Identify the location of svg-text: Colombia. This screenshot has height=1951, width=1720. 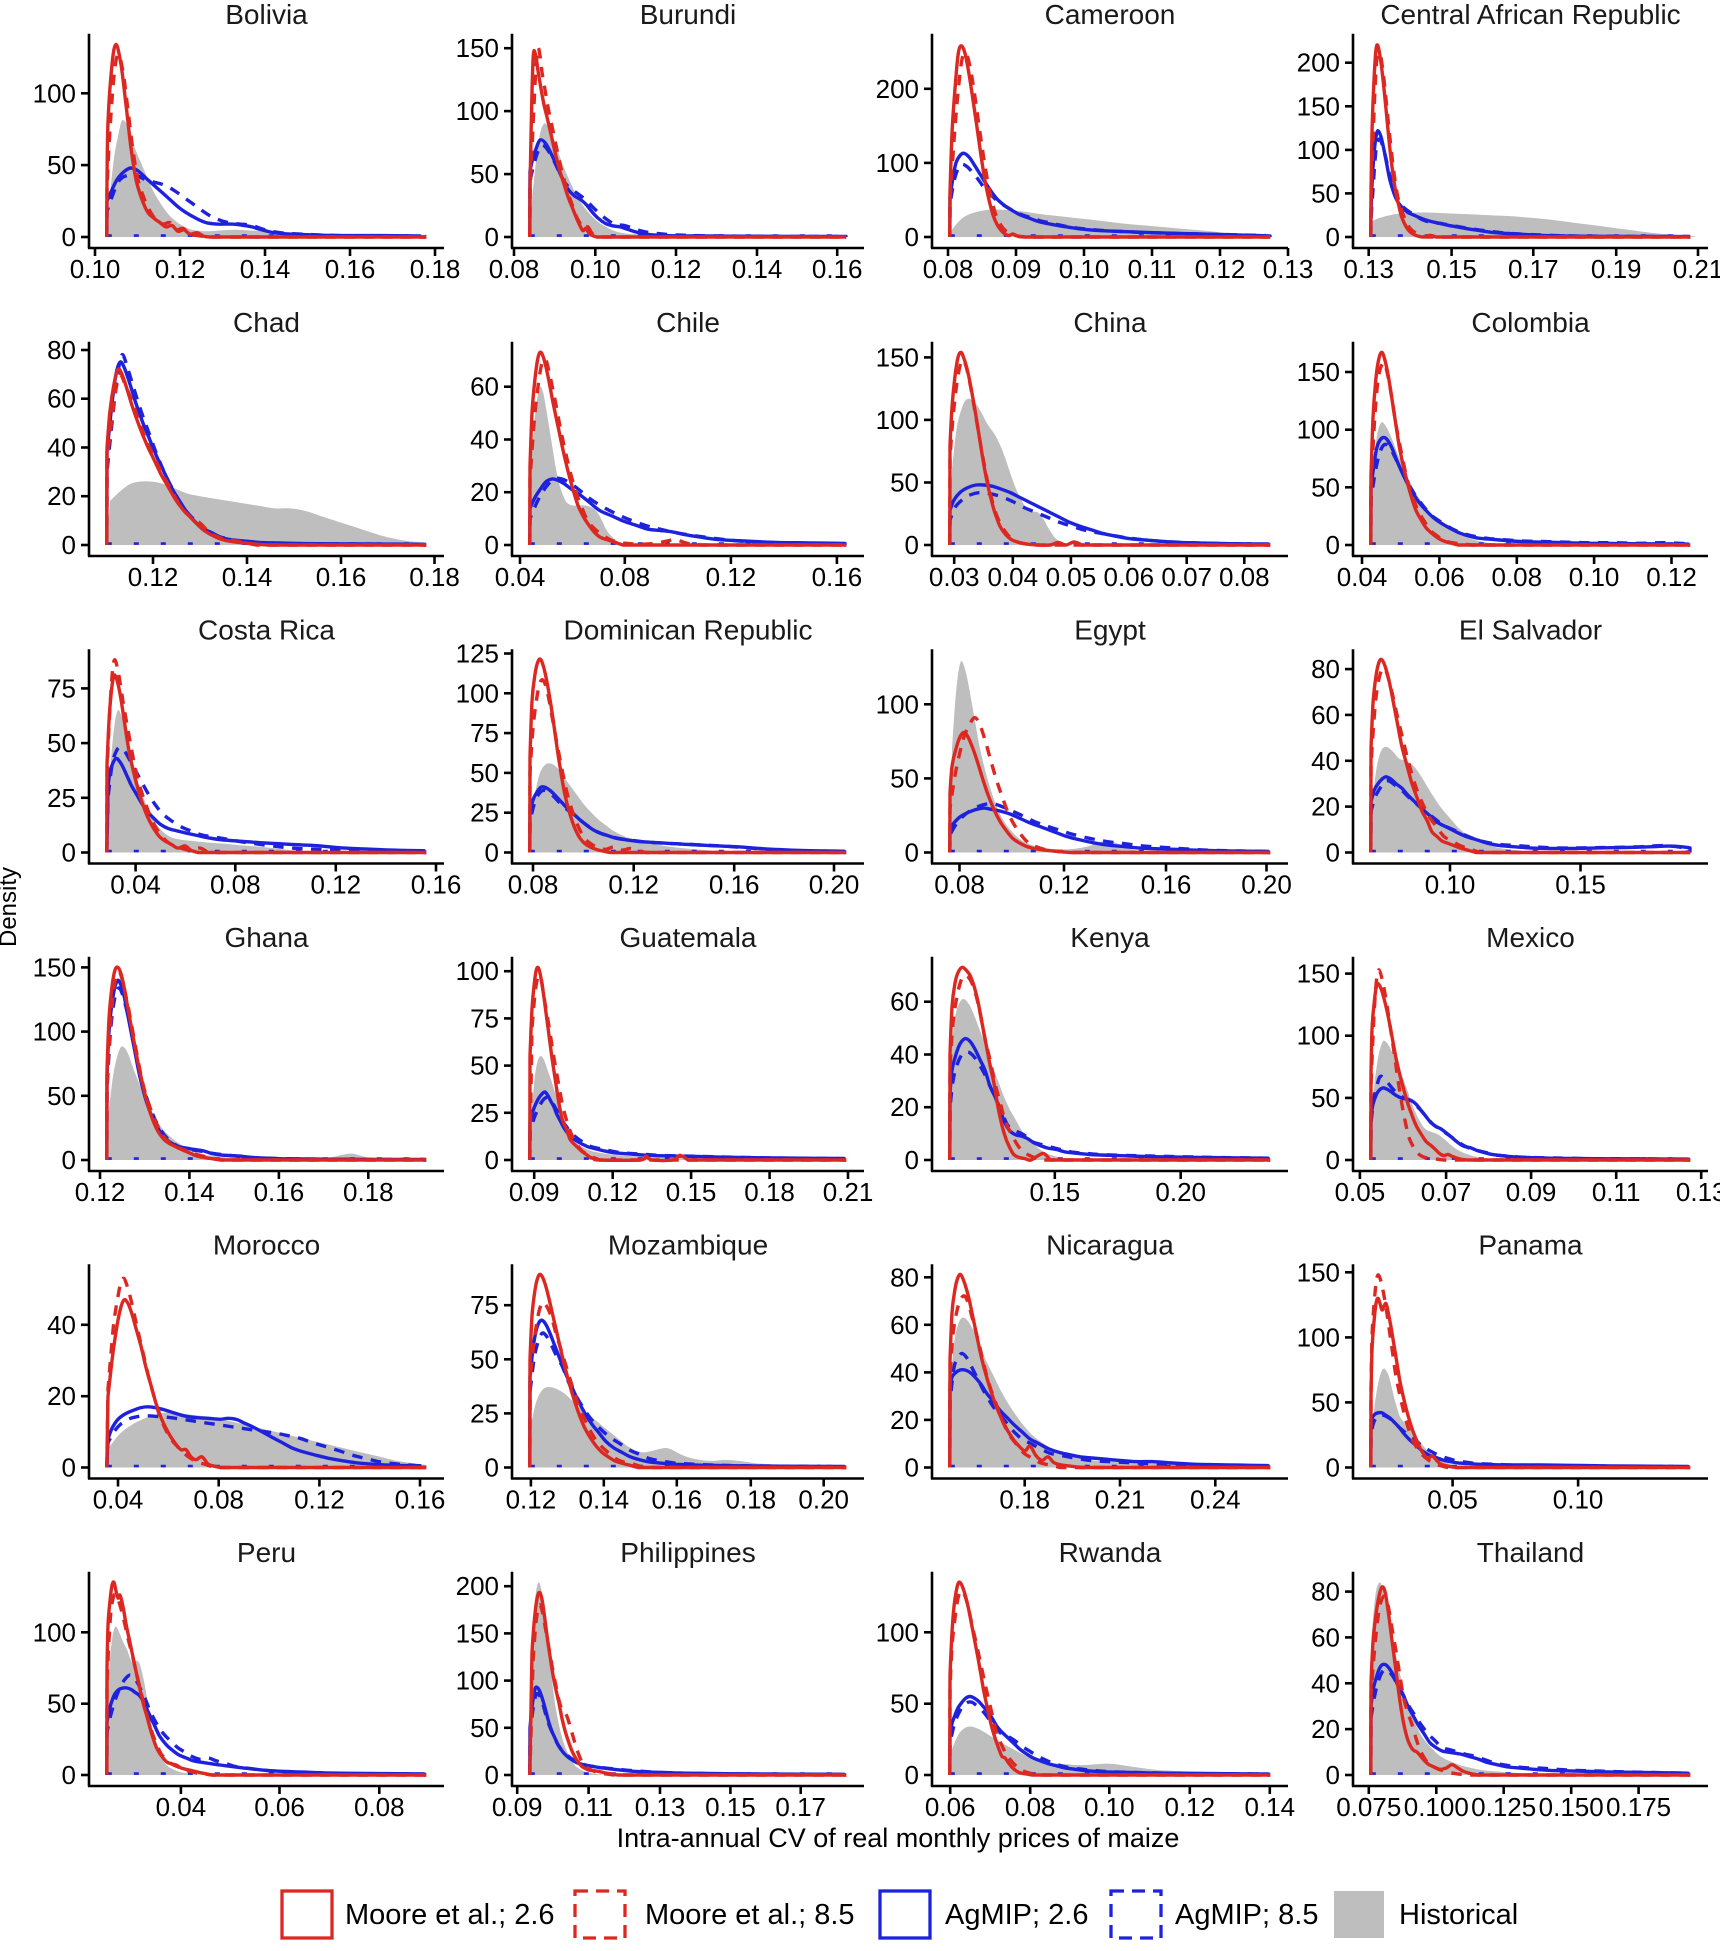
(1530, 322).